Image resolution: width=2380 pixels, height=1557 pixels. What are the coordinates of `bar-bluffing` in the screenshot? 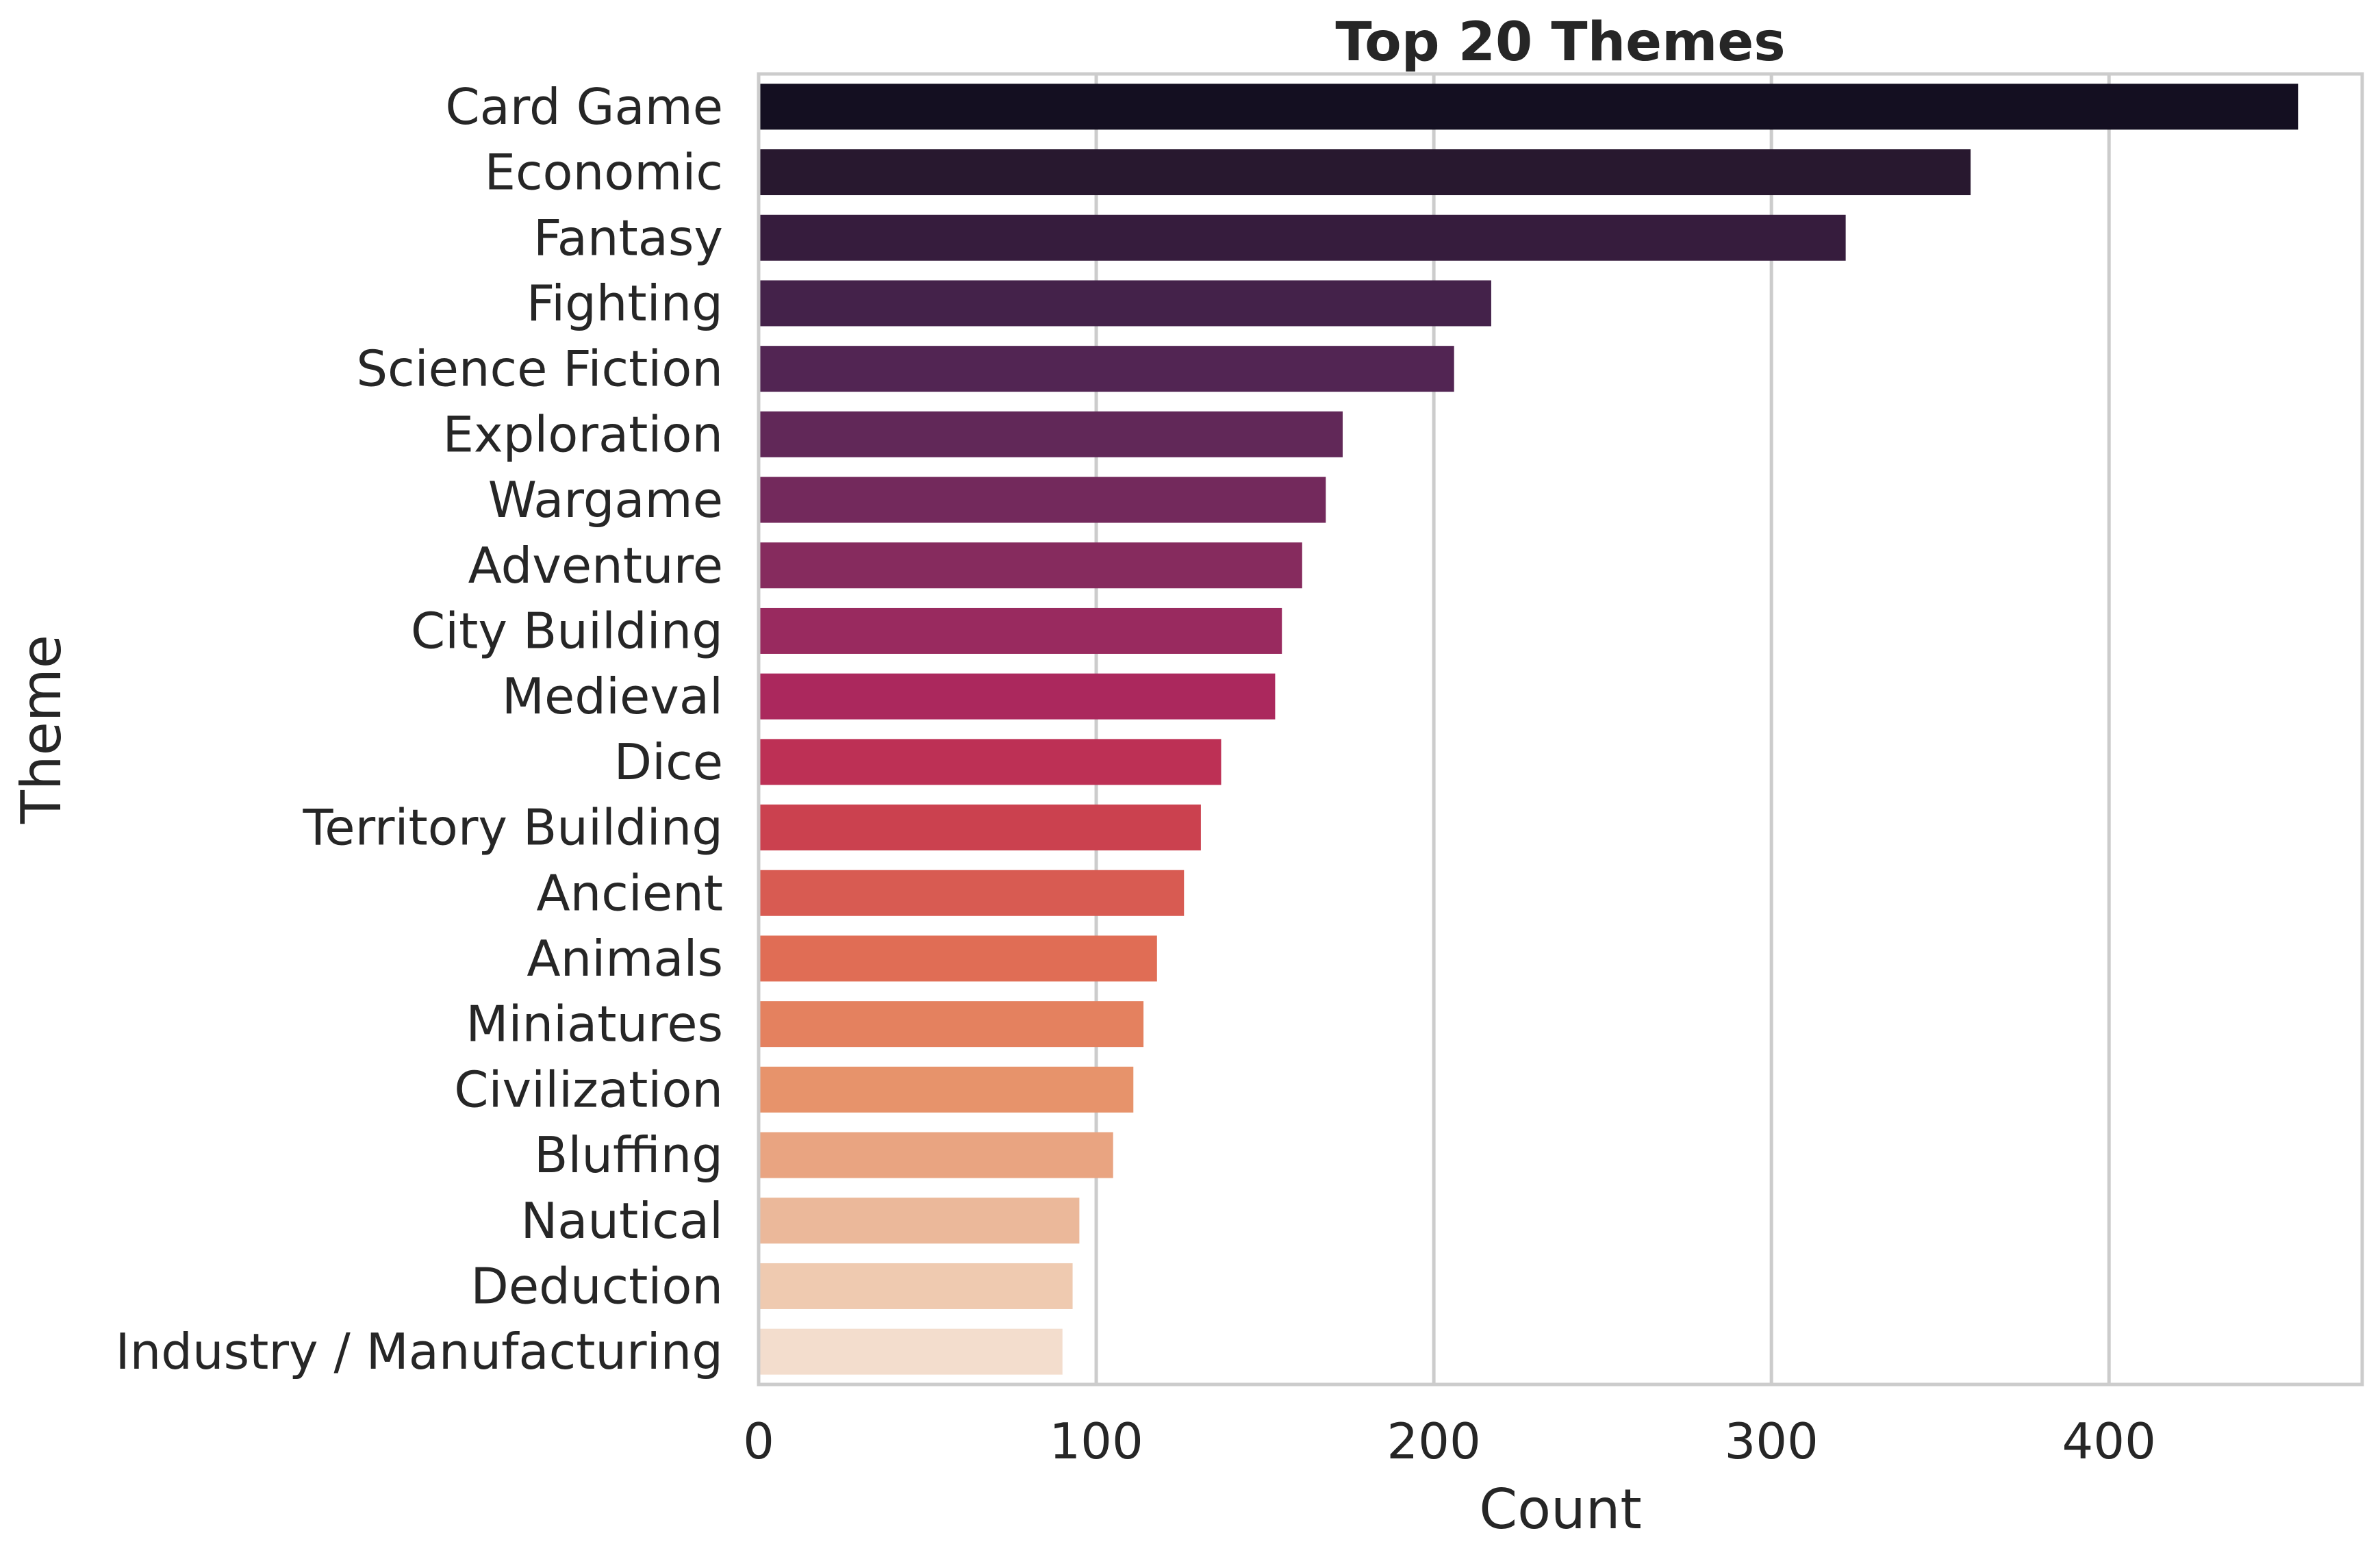 It's located at (936, 1155).